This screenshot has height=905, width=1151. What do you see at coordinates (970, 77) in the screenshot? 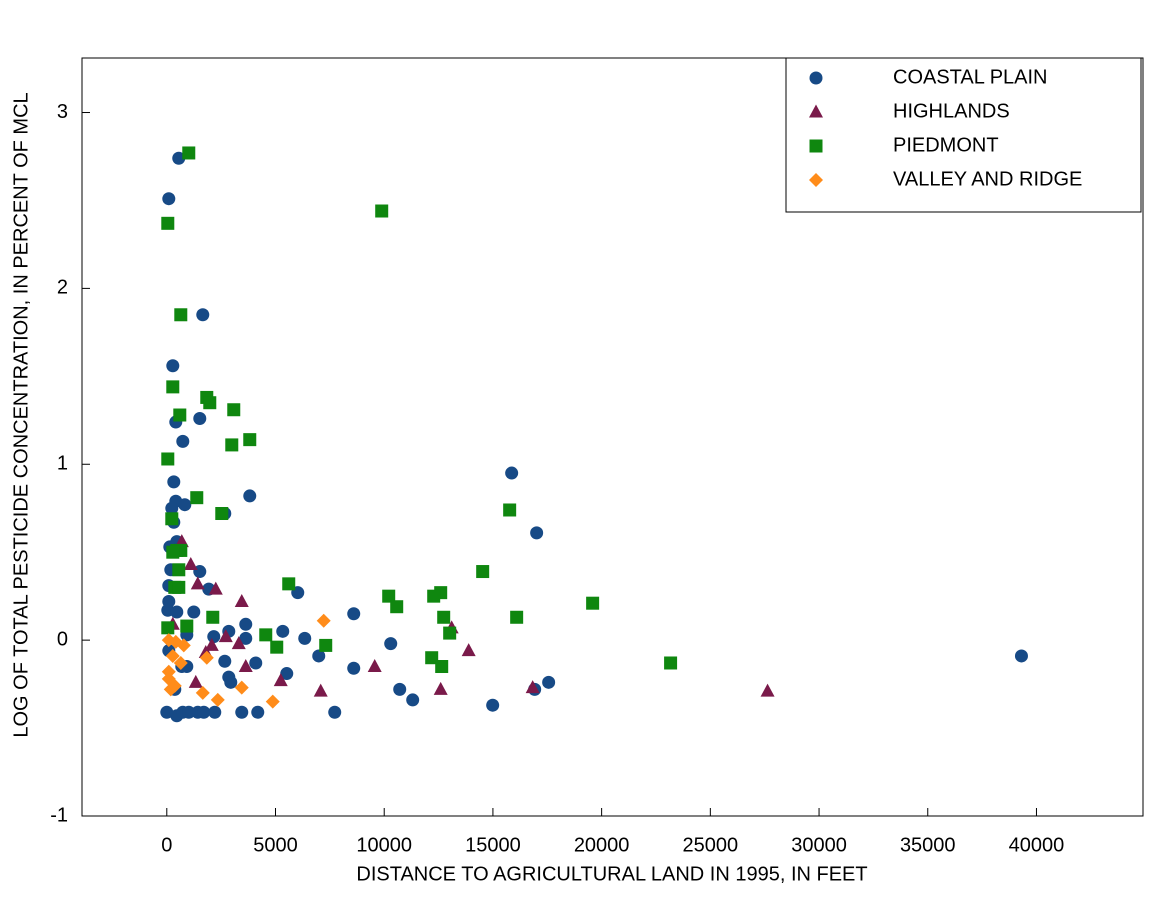
I see `legend-label: COASTAL PLAIN` at bounding box center [970, 77].